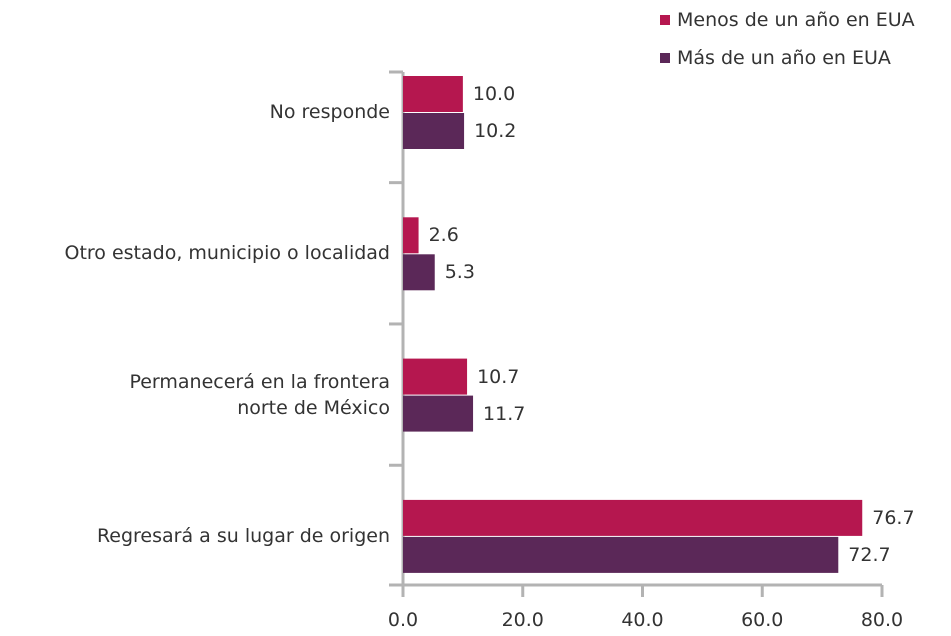  I want to click on category-label: Otro estado, municipio o localidad, so click(227, 253).